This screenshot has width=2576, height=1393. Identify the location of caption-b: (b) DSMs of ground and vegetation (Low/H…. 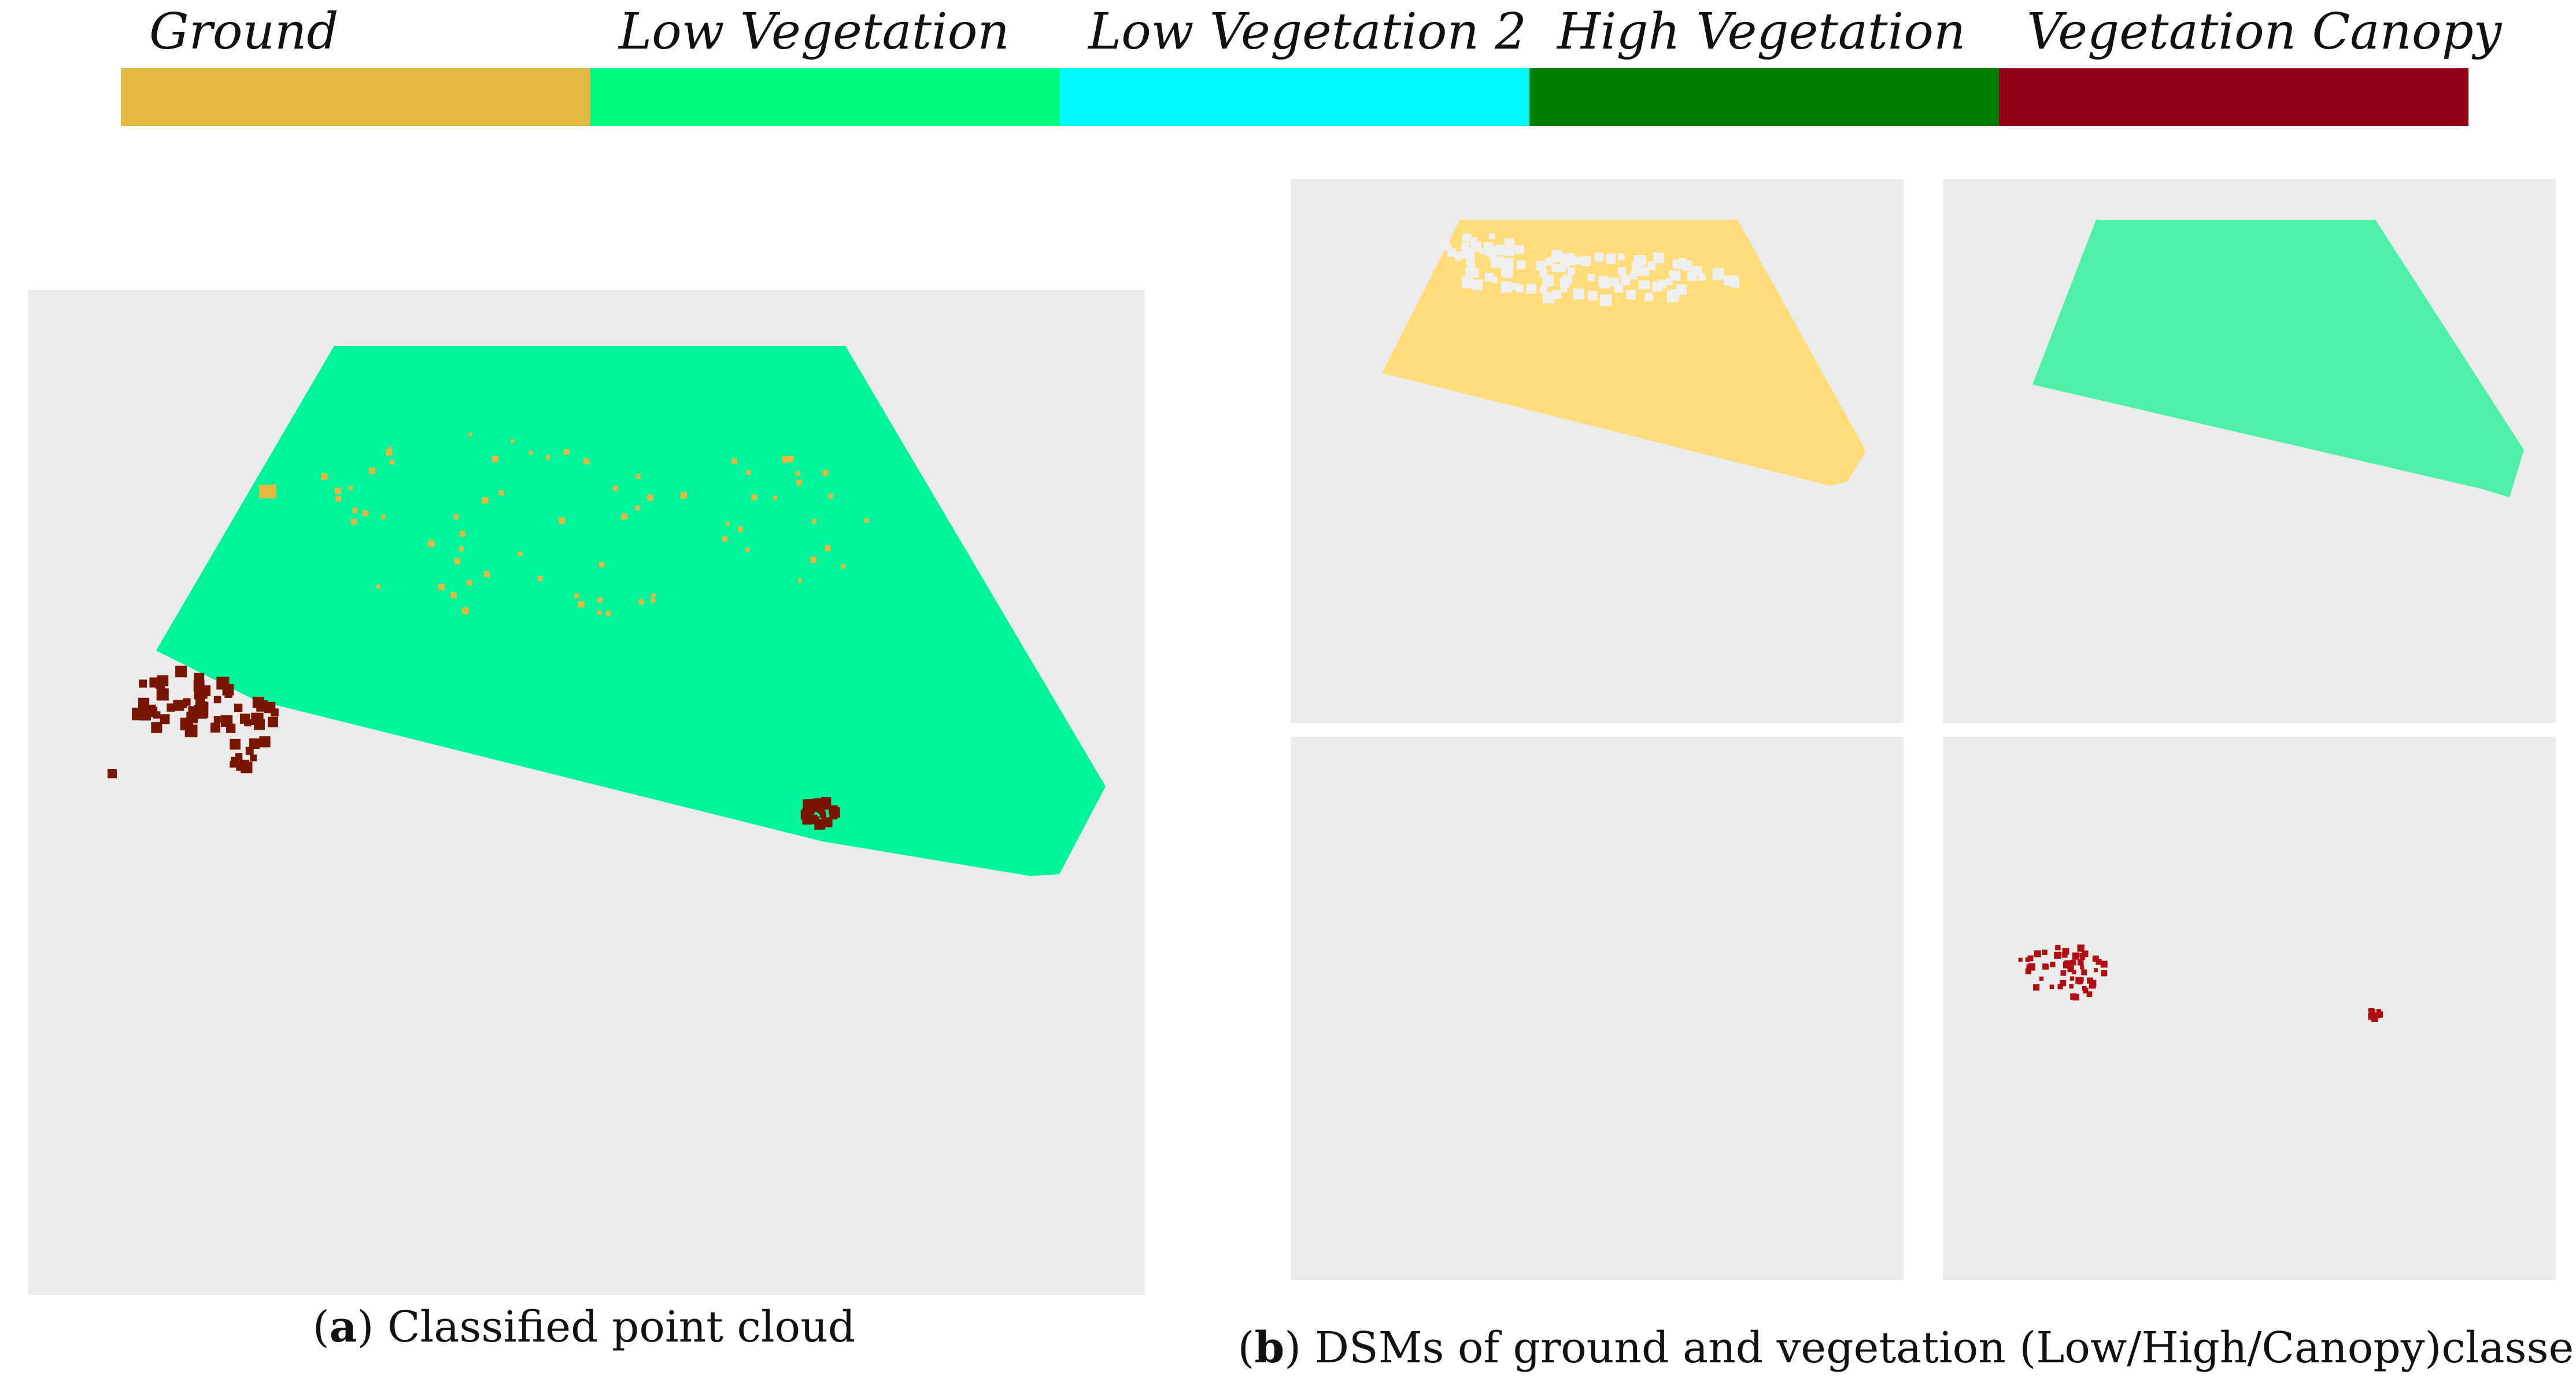
(1907, 1348).